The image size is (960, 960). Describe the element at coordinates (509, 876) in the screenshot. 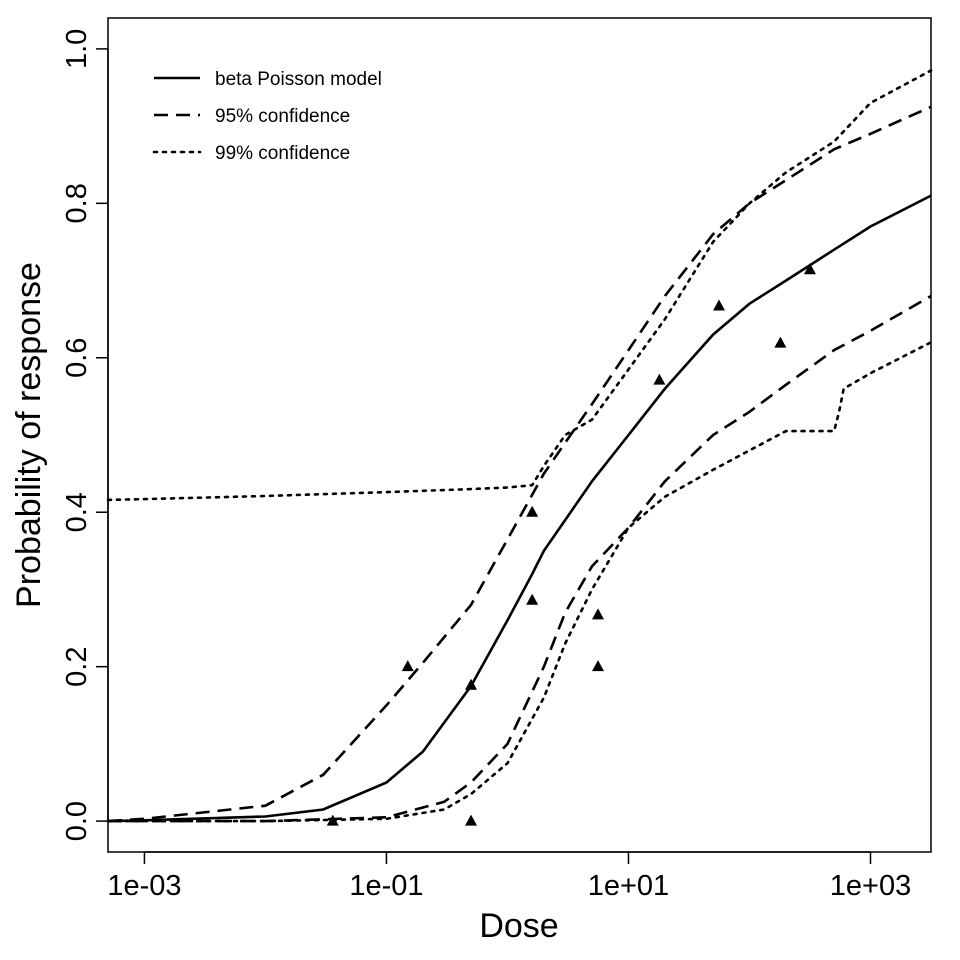

I see `x-axis: 1e-03 1e-01 1e+01 1e+03` at that location.